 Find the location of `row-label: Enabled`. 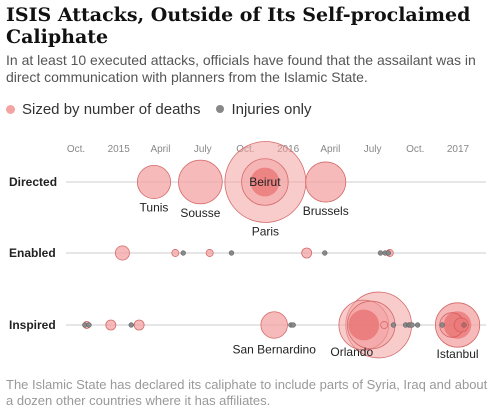

row-label: Enabled is located at coordinates (32, 253).